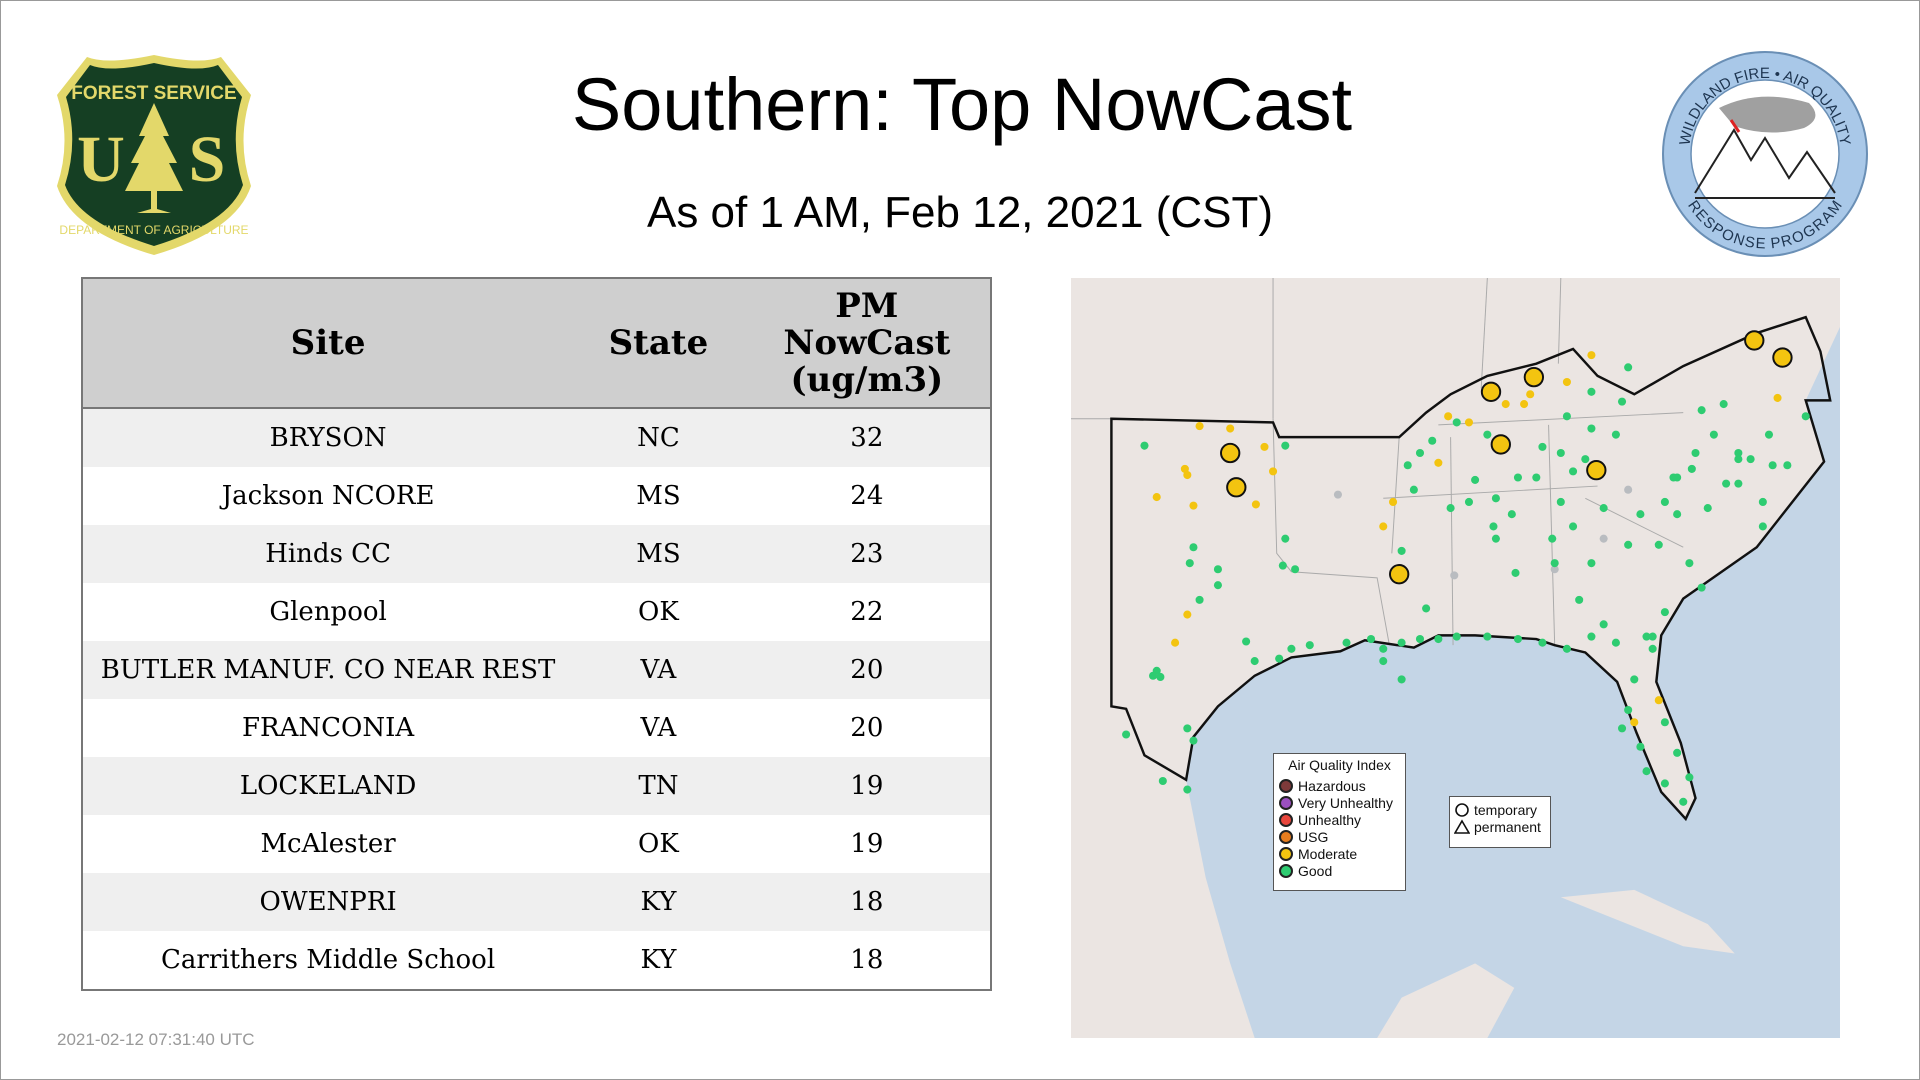 The width and height of the screenshot is (1920, 1080). I want to click on legend-label: Hazardous, so click(1332, 785).